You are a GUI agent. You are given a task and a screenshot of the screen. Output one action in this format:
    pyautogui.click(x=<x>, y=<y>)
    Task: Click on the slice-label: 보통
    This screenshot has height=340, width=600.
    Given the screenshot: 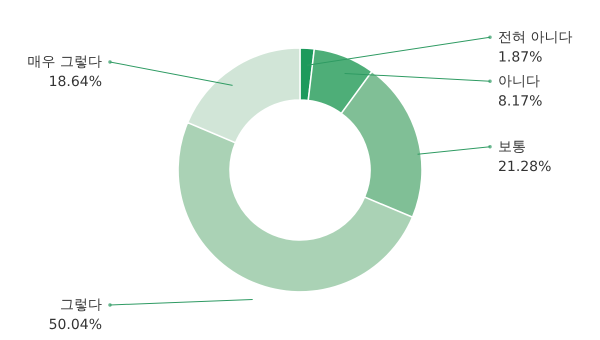 What is the action you would take?
    pyautogui.click(x=512, y=146)
    